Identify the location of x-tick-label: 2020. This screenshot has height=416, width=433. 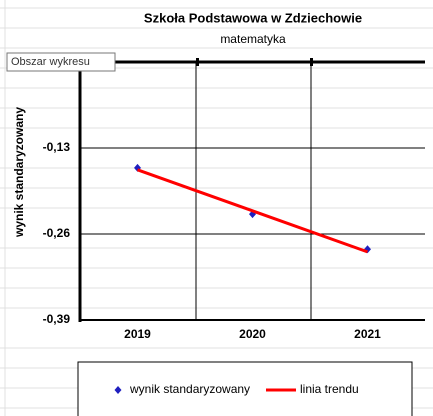
(252, 334).